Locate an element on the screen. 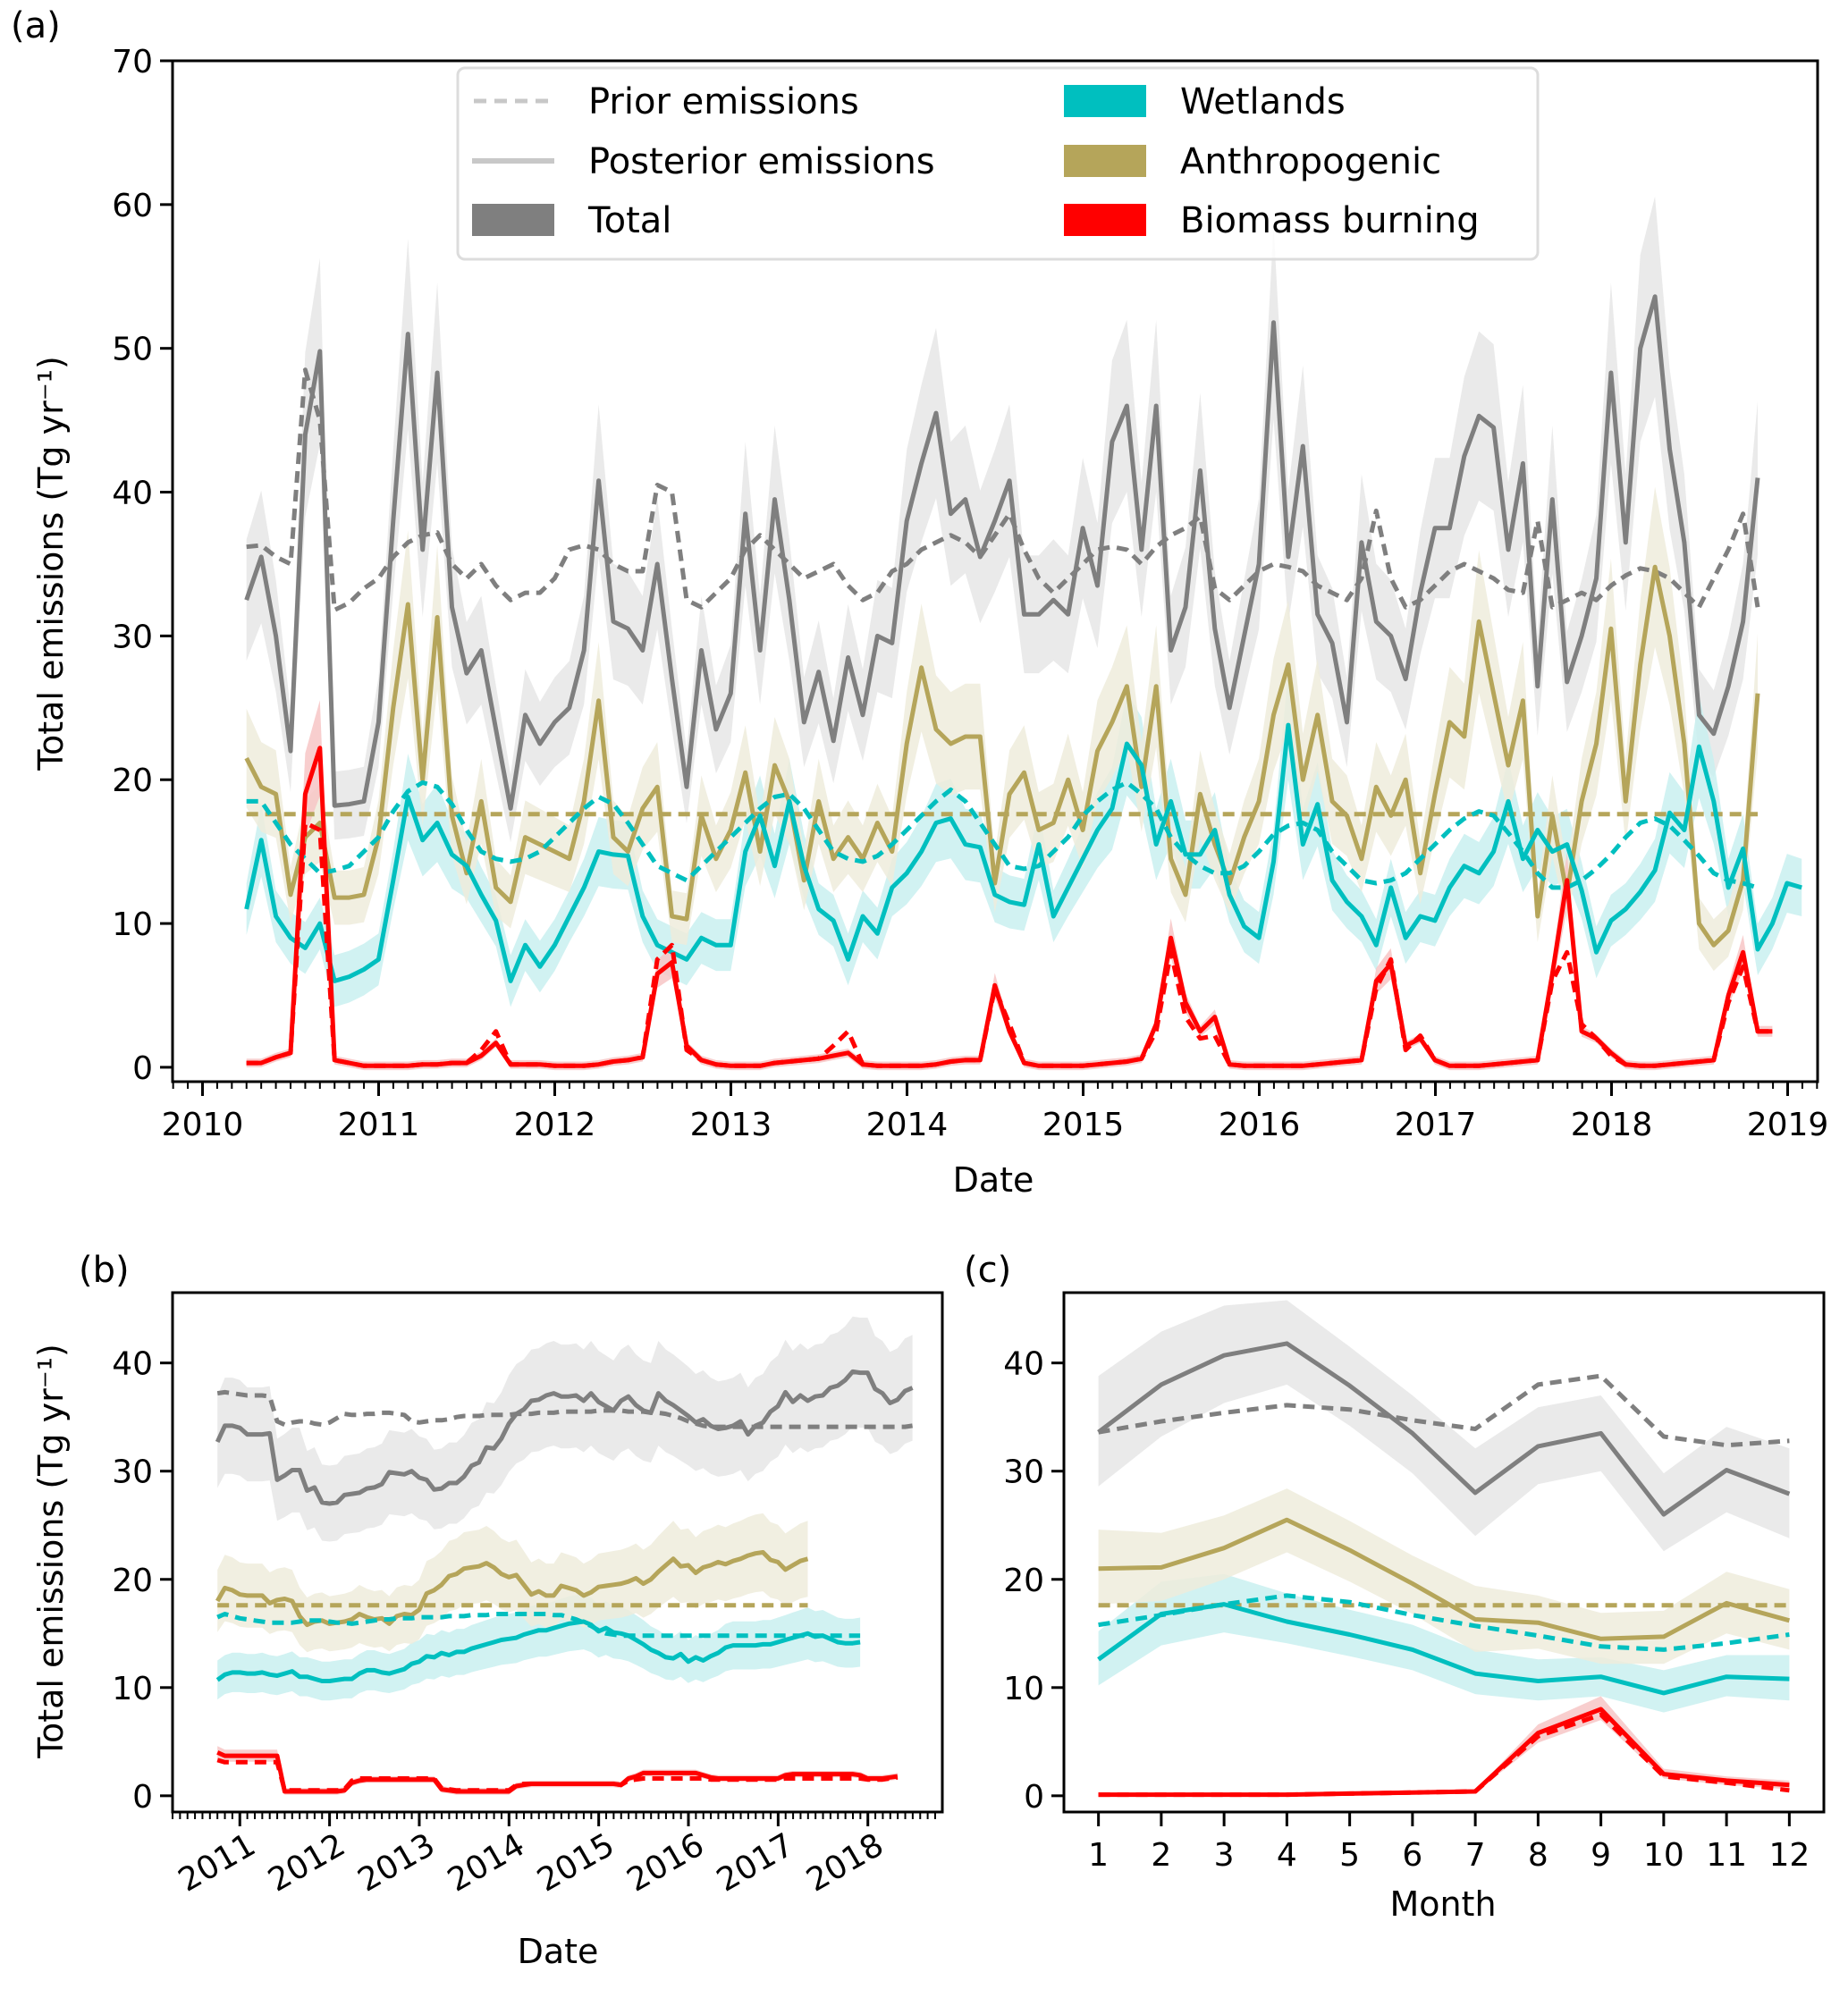 Image resolution: width=1848 pixels, height=1989 pixels. legend-label-total: Total is located at coordinates (629, 221).